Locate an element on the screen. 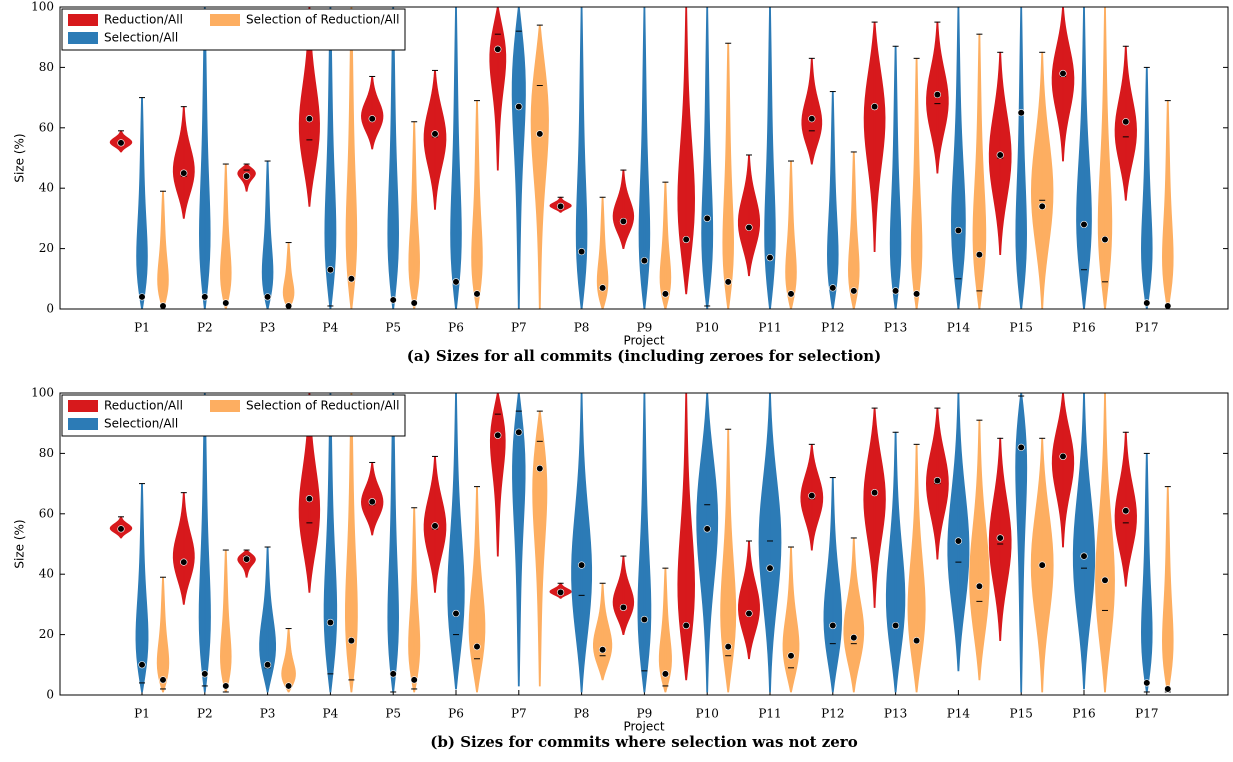  x-tick-label: P9 is located at coordinates (645, 714).